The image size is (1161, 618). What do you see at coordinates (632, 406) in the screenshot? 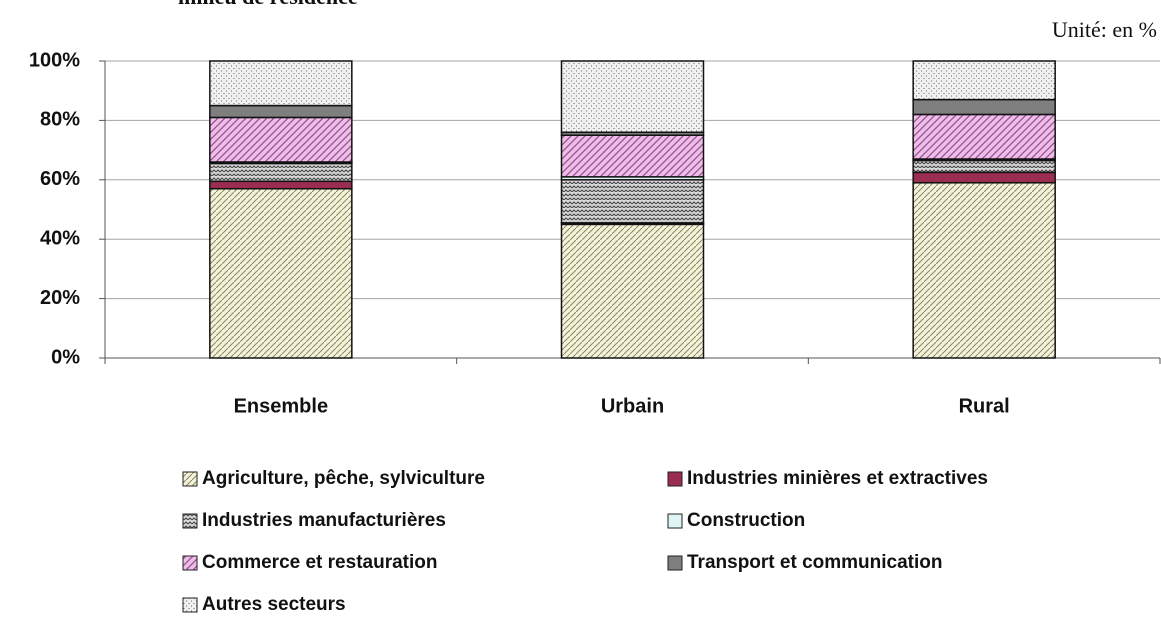
I see `x-tick-label: Urbain` at bounding box center [632, 406].